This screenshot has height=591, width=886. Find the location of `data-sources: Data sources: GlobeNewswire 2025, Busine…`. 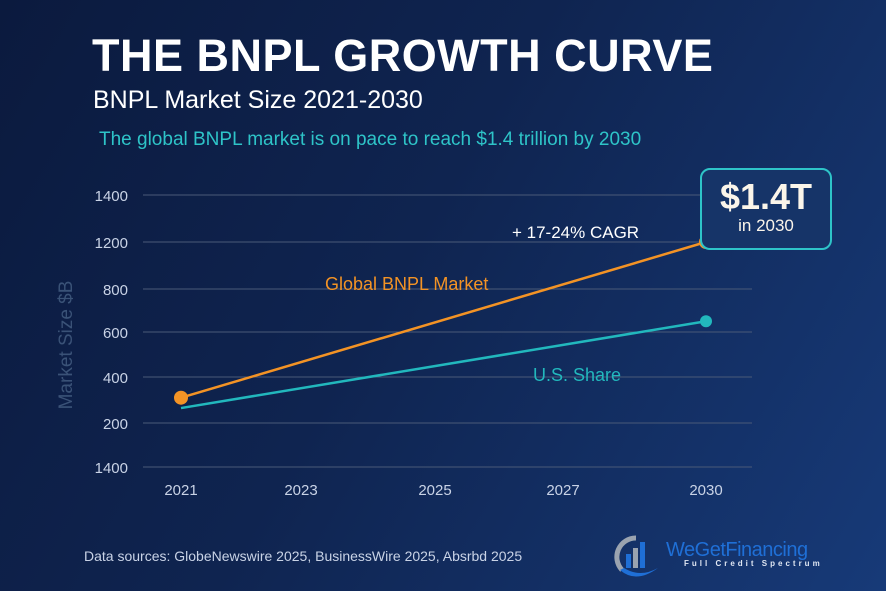

data-sources: Data sources: GlobeNewswire 2025, Busine… is located at coordinates (303, 556).